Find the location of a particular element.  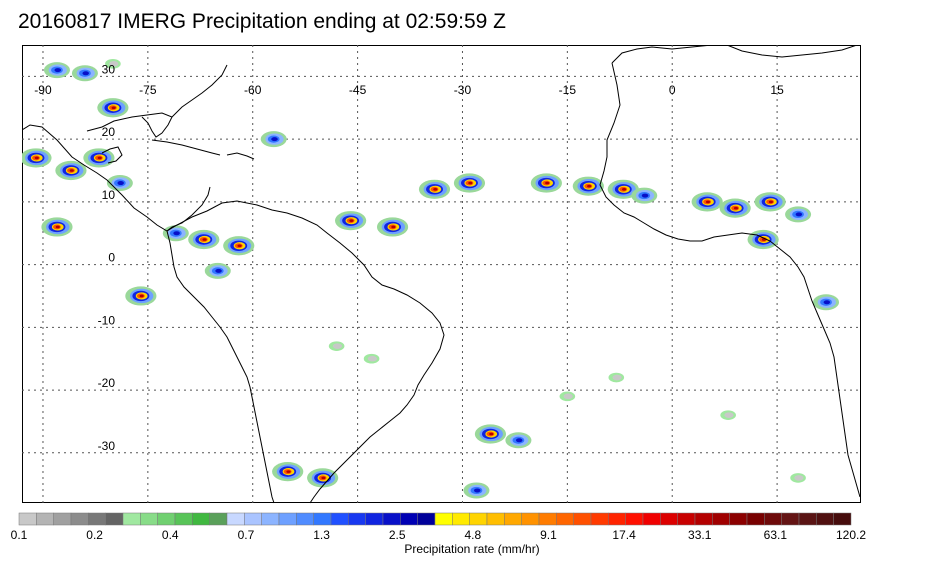

lat-label: -30 is located at coordinates (107, 446).